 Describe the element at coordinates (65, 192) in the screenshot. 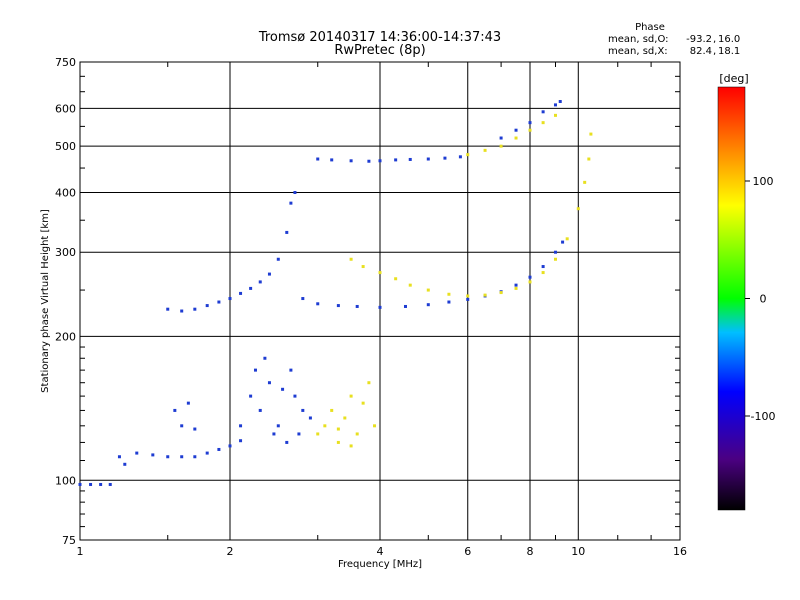

I see `y-tick-label: 400` at that location.